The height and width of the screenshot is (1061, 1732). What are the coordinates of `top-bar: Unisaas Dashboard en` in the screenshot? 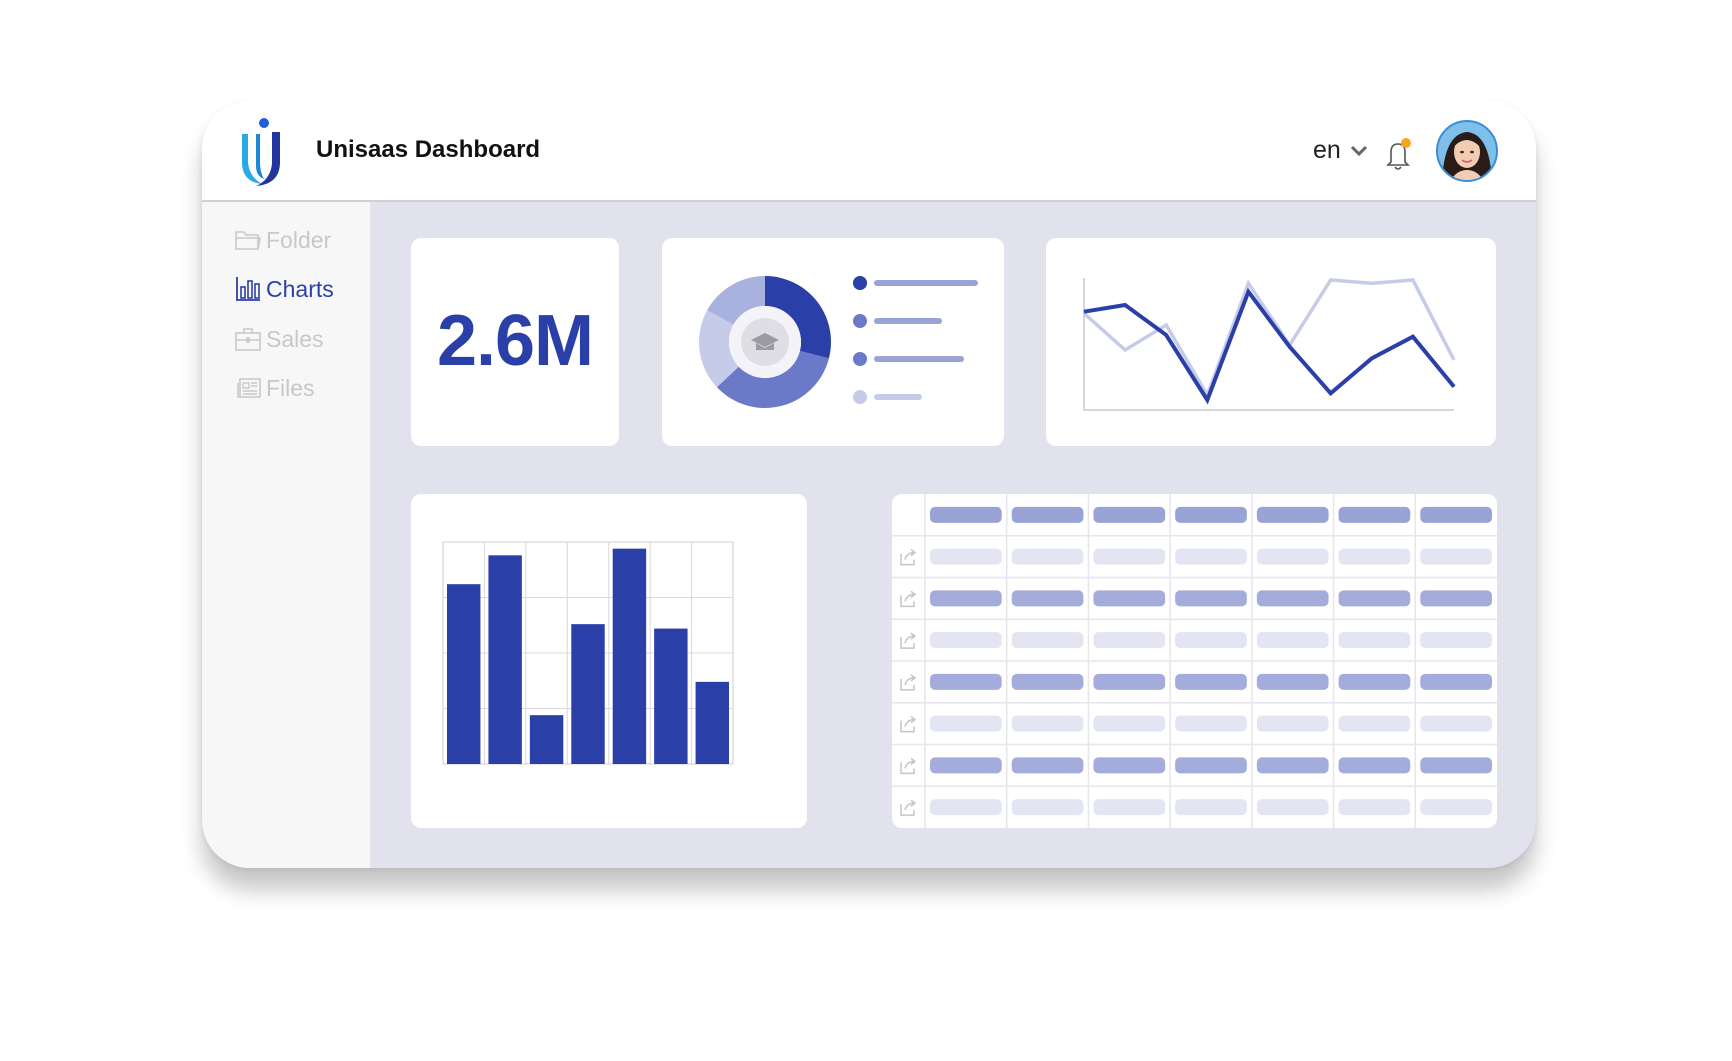 It's located at (869, 151).